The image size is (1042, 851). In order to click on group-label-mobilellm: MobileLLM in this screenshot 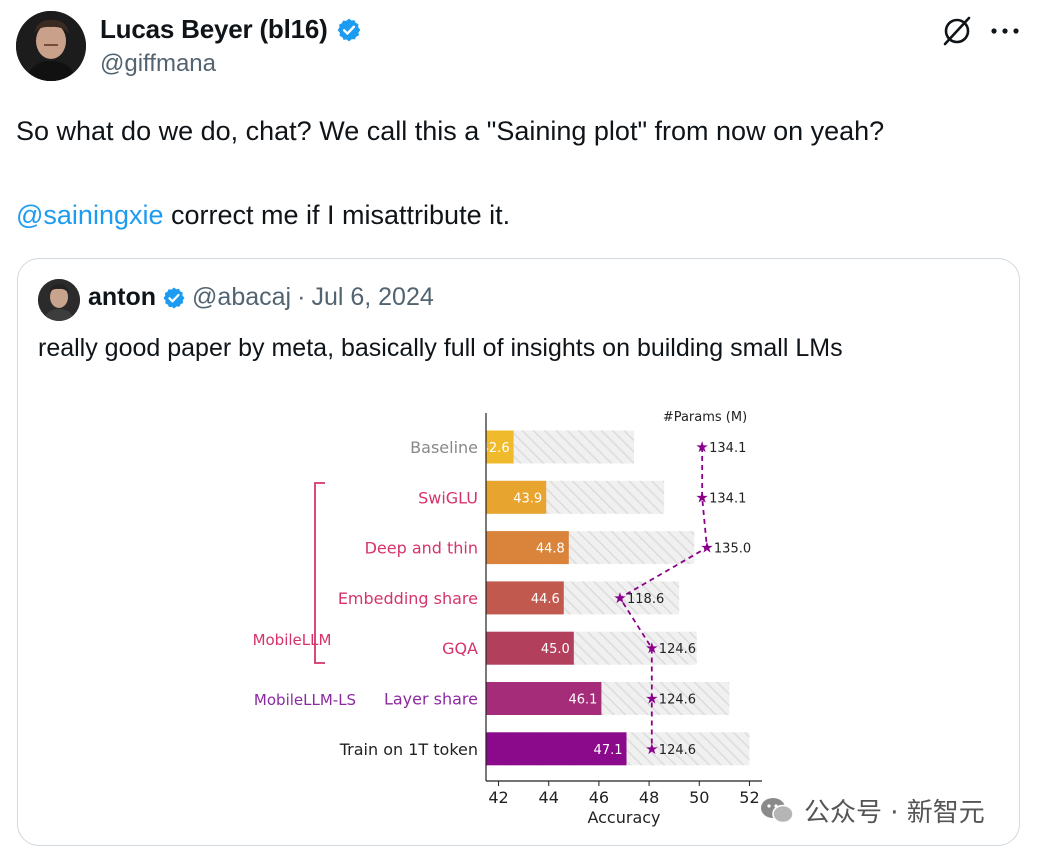, I will do `click(292, 640)`.